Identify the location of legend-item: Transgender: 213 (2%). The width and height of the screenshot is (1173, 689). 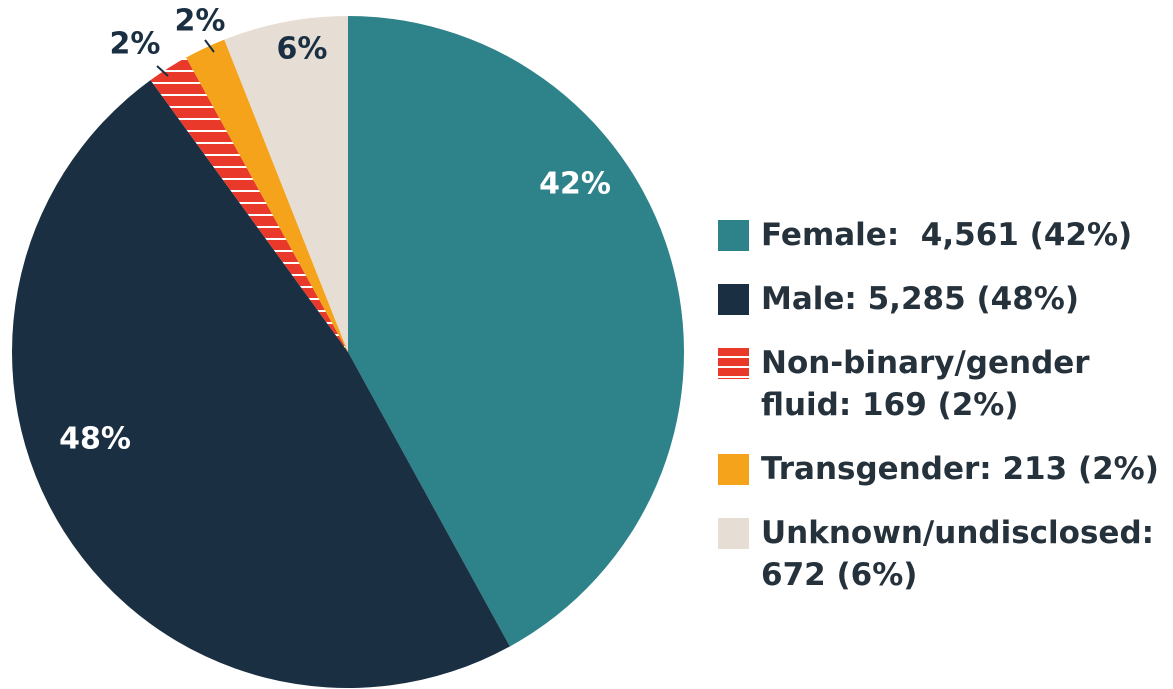
(943, 469).